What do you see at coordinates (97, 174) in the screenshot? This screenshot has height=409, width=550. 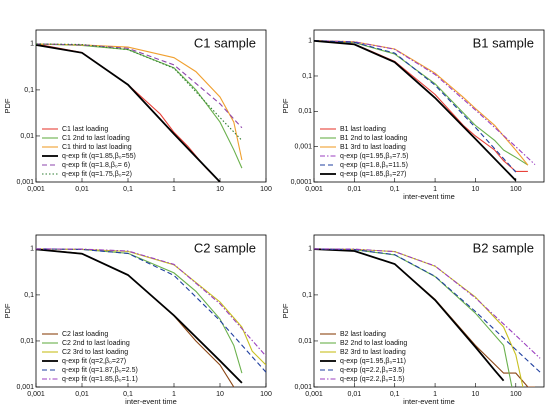 I see `legend-label: q-exp fit (q=1.75,β₀=2)` at bounding box center [97, 174].